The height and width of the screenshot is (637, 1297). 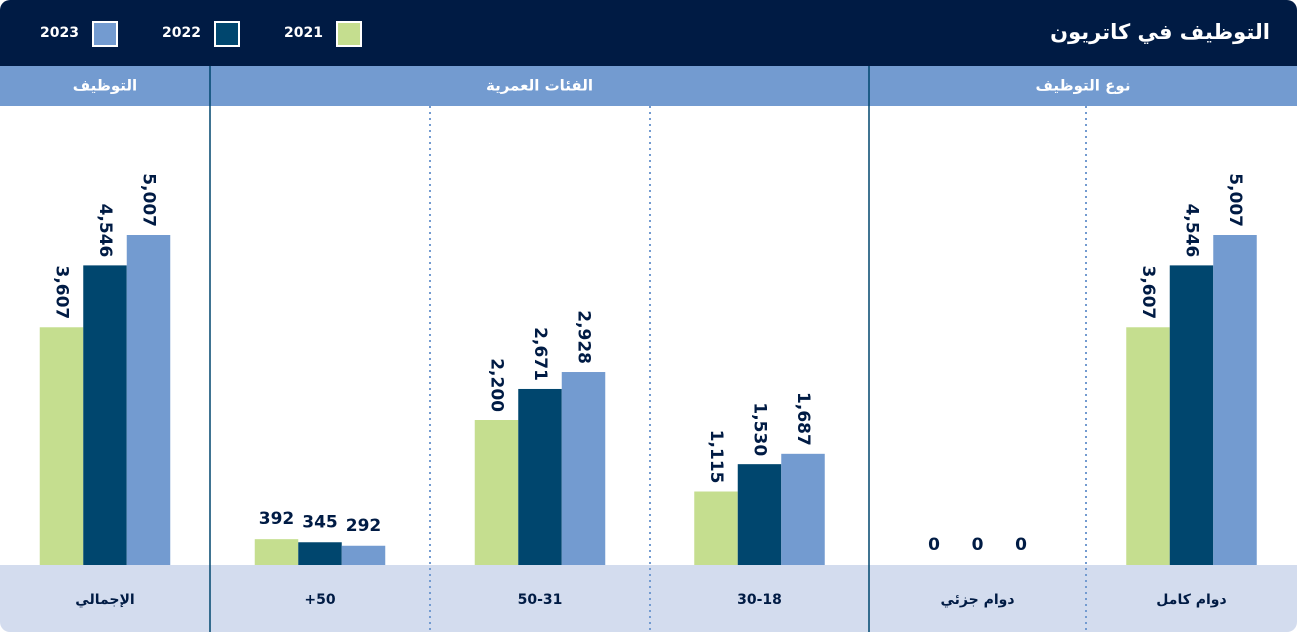 I want to click on chart-title: التوظيف في كاتريون, so click(x=1160, y=32).